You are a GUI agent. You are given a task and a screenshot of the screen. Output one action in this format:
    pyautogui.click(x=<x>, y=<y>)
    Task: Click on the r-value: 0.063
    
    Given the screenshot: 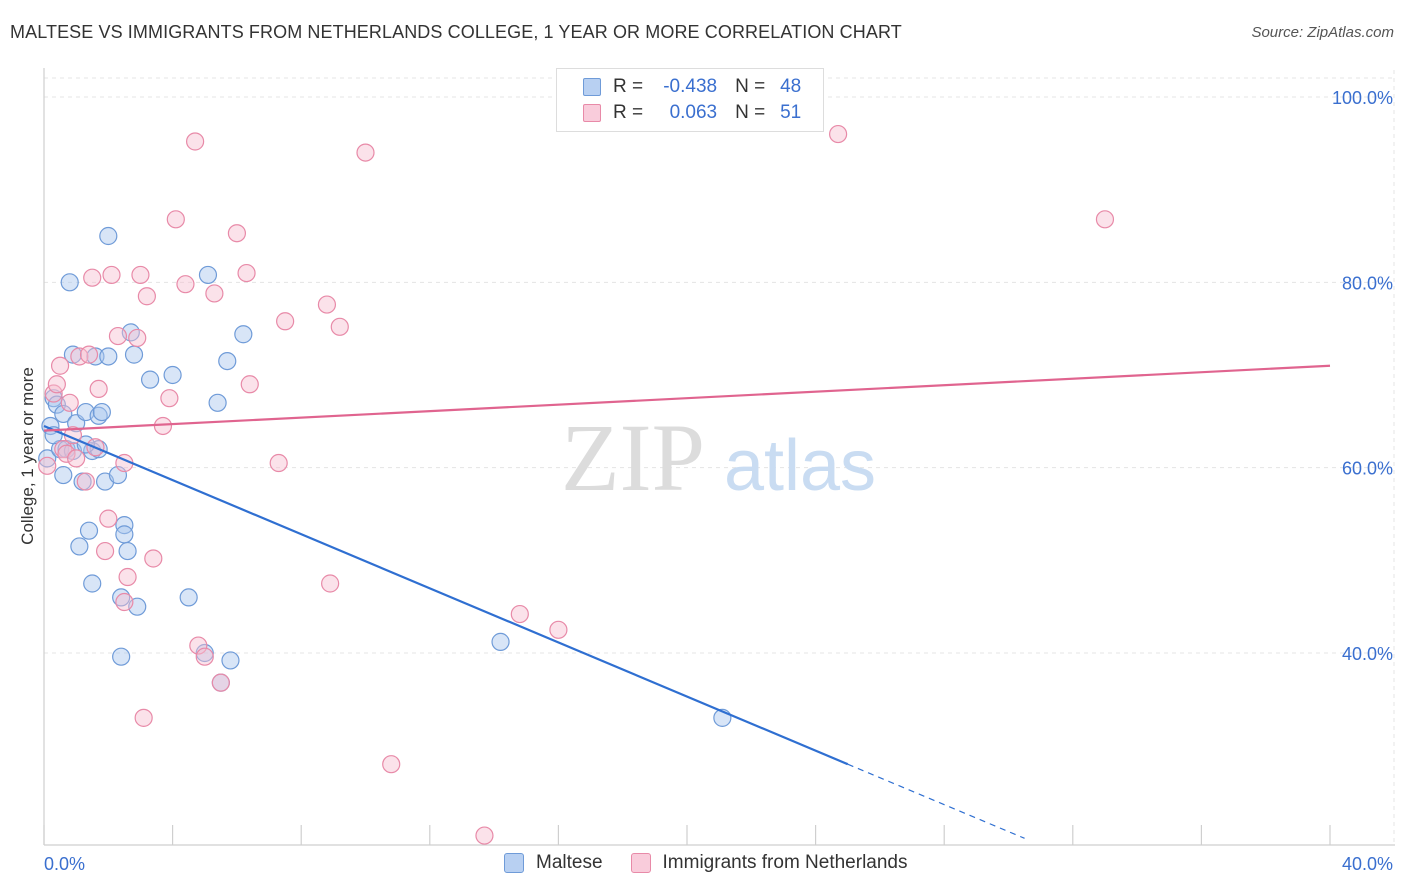 What is the action you would take?
    pyautogui.click(x=693, y=112)
    